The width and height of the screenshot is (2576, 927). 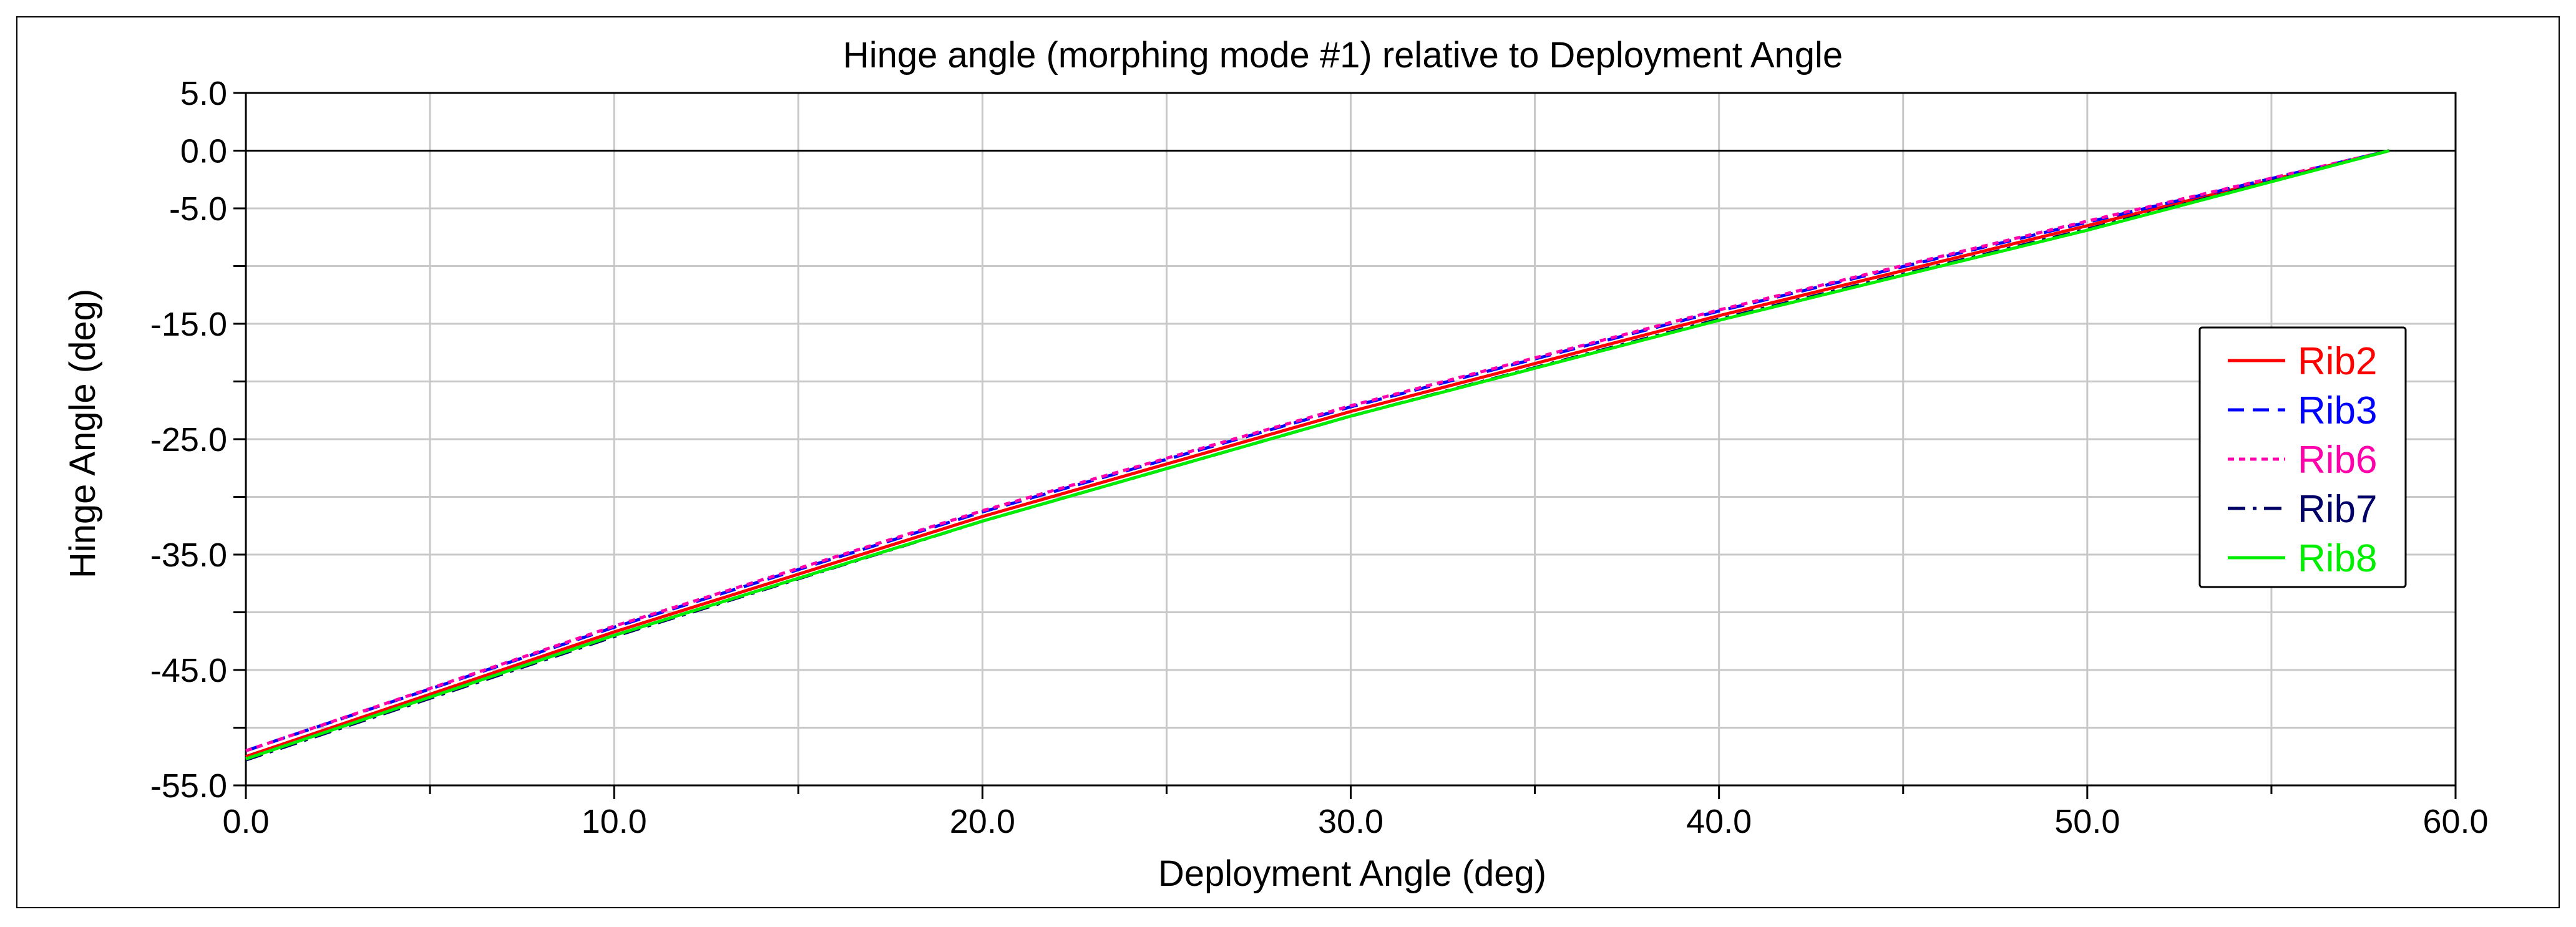 I want to click on y-tick-label: -35.0, so click(x=188, y=555).